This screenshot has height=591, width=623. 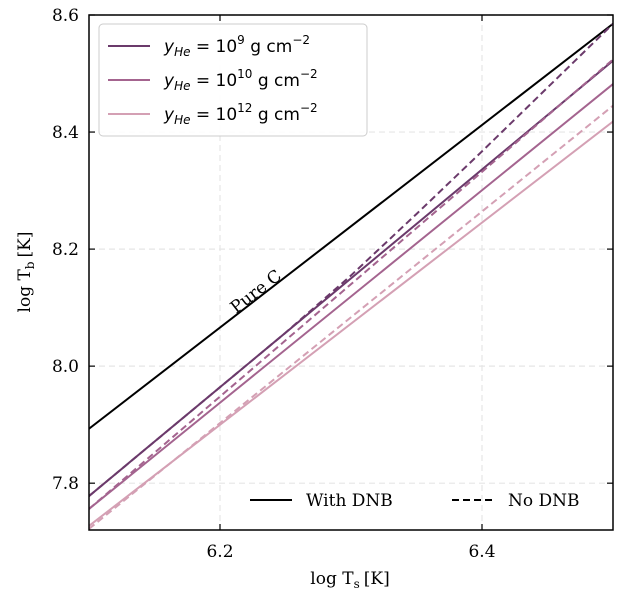 What do you see at coordinates (544, 501) in the screenshot?
I see `legend-entry-label: No DNB` at bounding box center [544, 501].